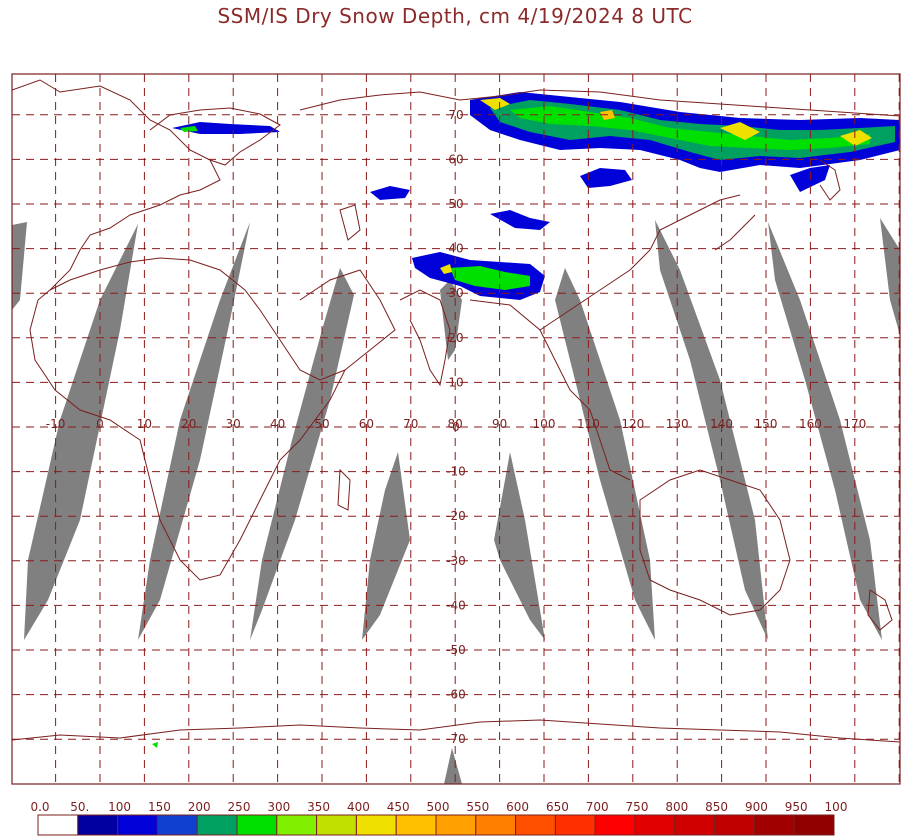 Image resolution: width=910 pixels, height=840 pixels. I want to click on legend-label: 100, so click(836, 807).